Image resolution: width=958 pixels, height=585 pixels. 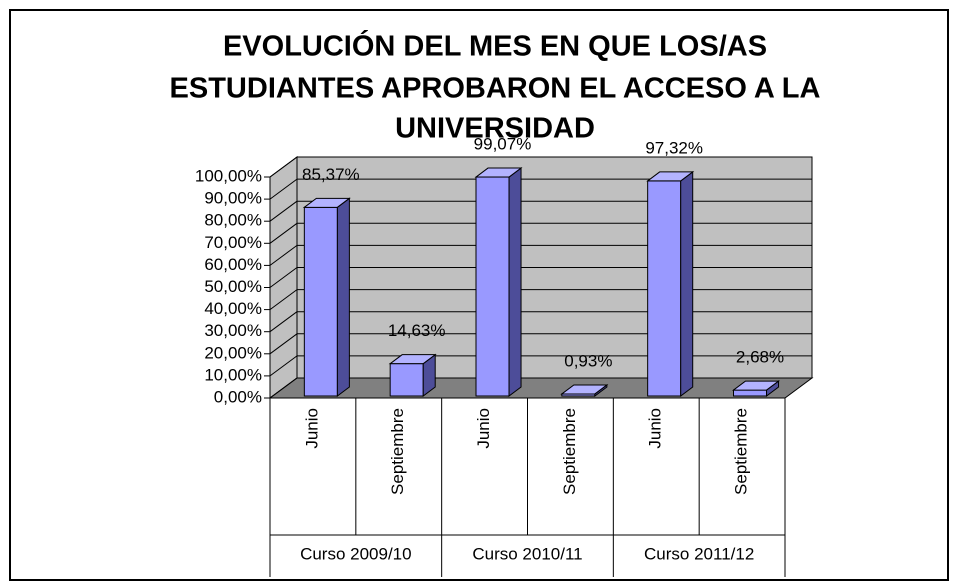 What do you see at coordinates (233, 264) in the screenshot?
I see `y-tick-label: 60,00%` at bounding box center [233, 264].